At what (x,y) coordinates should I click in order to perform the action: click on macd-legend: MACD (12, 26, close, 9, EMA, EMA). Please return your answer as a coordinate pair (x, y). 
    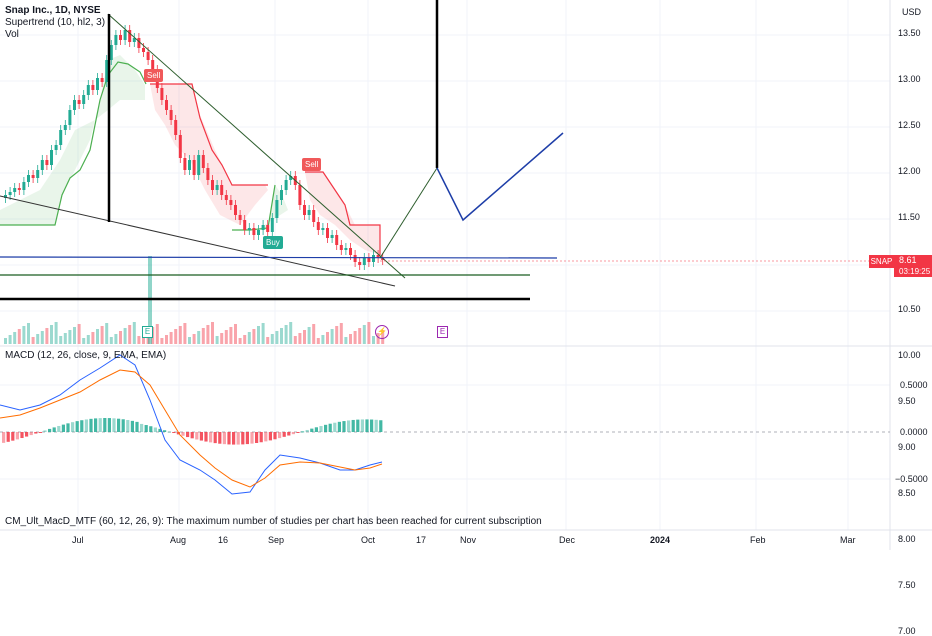
    Looking at the image, I should click on (86, 355).